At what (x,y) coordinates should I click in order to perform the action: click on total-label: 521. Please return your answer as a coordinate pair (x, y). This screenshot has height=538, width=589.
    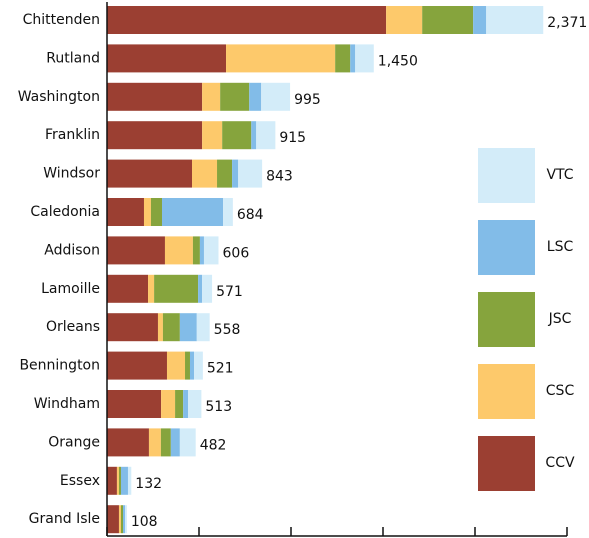
    Looking at the image, I should click on (220, 369).